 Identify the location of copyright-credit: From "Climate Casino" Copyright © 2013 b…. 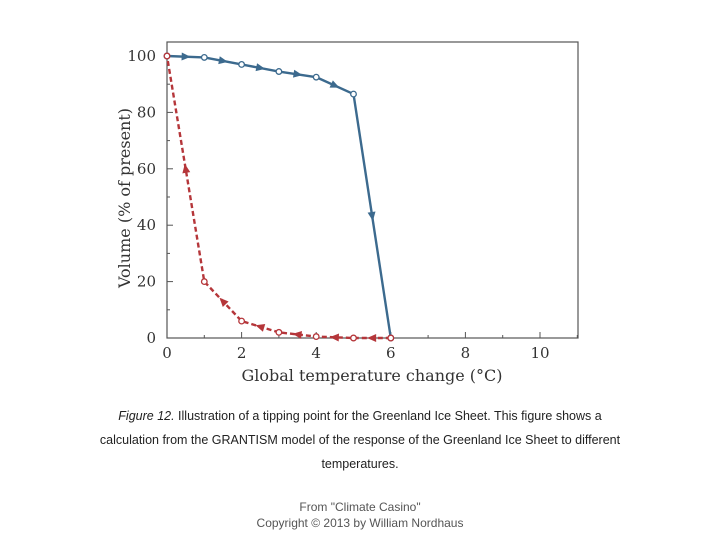
(360, 515).